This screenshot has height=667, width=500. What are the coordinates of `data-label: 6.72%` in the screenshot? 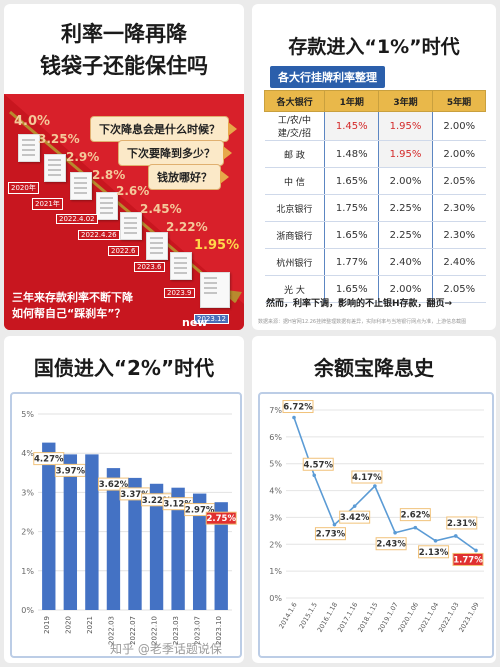 It's located at (298, 408).